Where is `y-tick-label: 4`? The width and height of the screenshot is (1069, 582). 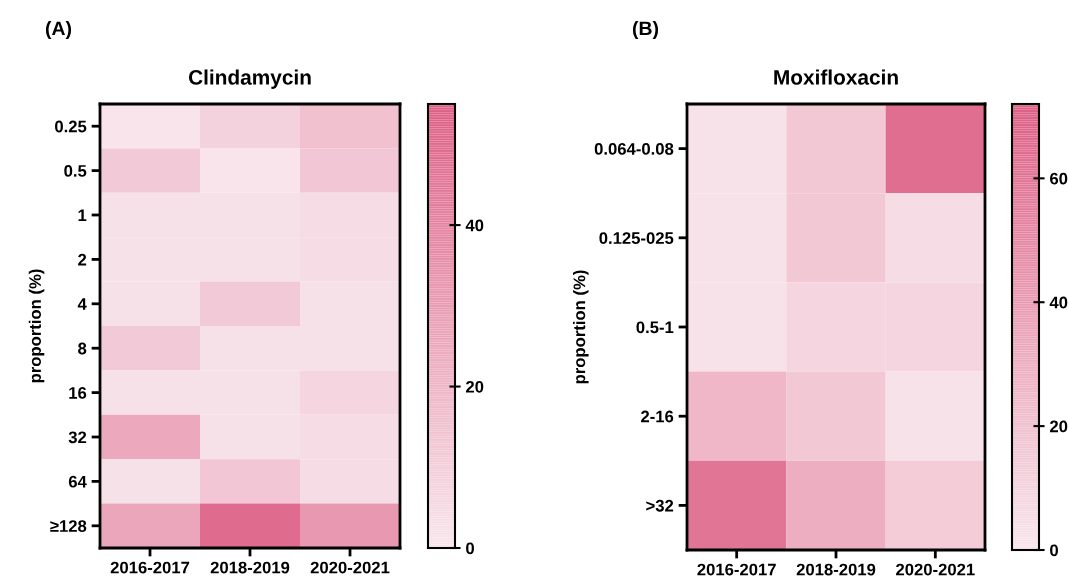
y-tick-label: 4 is located at coordinates (82, 304).